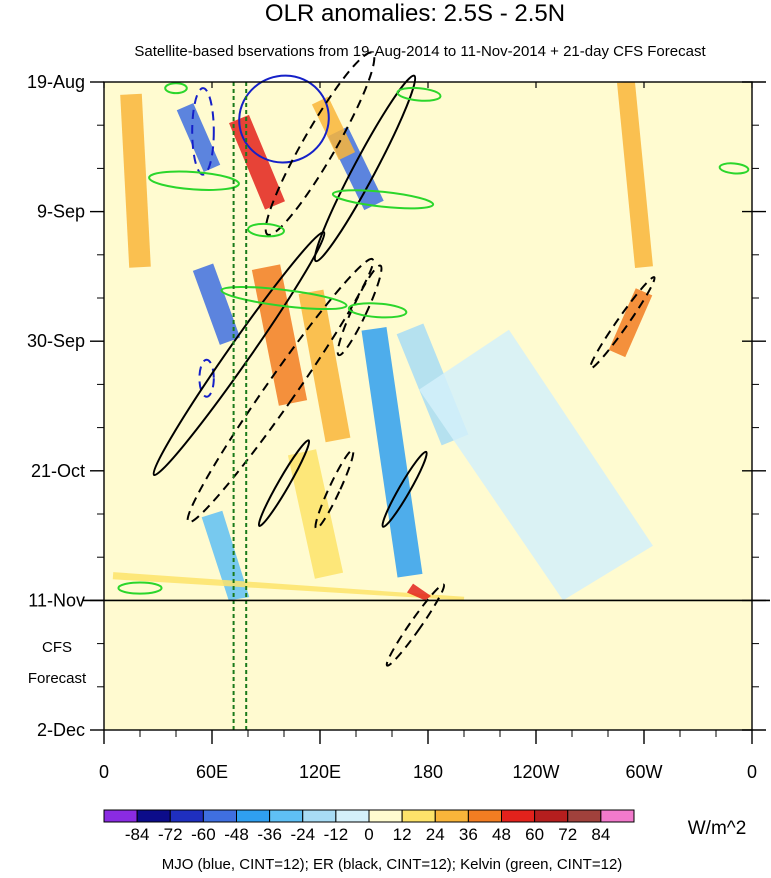 The width and height of the screenshot is (771, 878). What do you see at coordinates (600, 834) in the screenshot?
I see `colorbar-label-14: 84` at bounding box center [600, 834].